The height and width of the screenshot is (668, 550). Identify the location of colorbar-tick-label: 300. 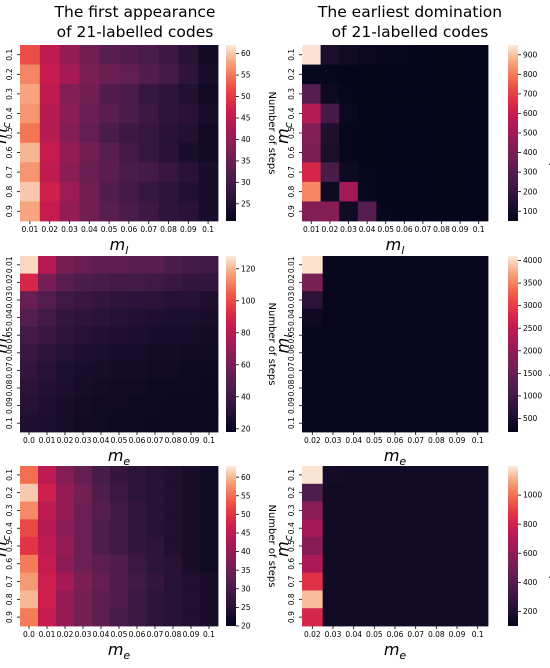
(530, 172).